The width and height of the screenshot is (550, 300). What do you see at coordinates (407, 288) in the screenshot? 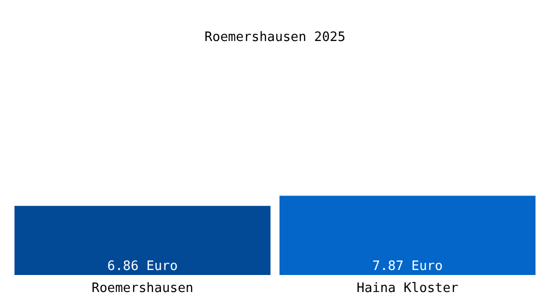
I see `x-tick-label: Haina Kloster` at bounding box center [407, 288].